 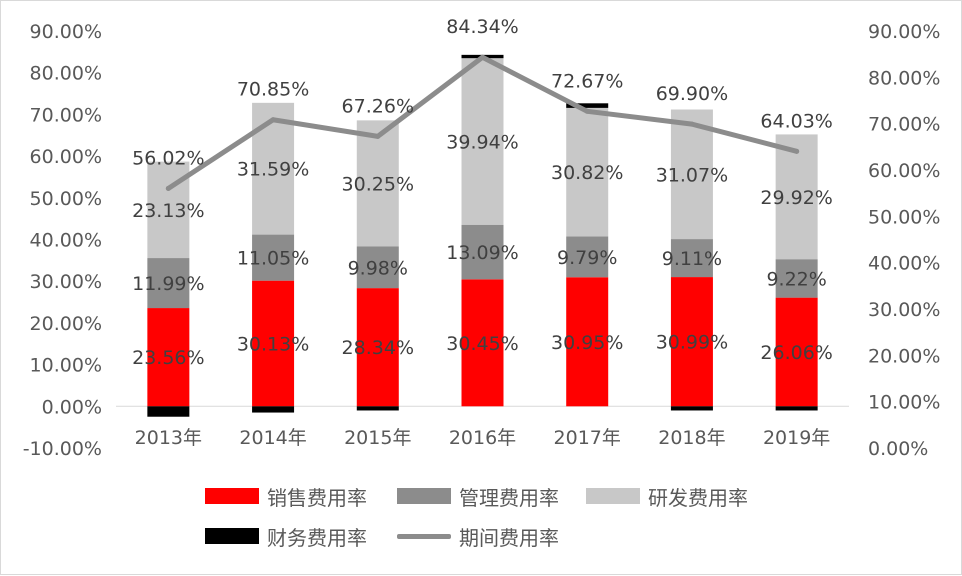 I want to click on data-label-admin: 9.22%, so click(x=796, y=279).